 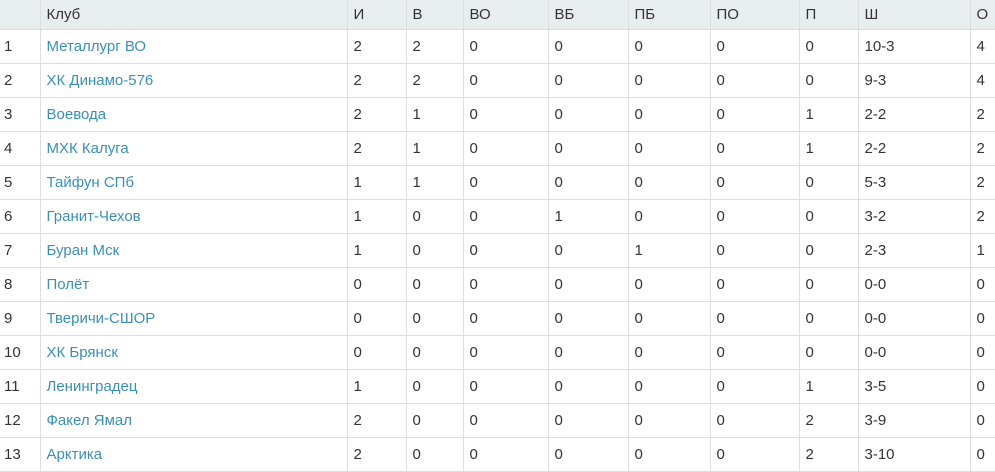 What do you see at coordinates (93, 216) in the screenshot?
I see `club-link: Гранит-Чехов` at bounding box center [93, 216].